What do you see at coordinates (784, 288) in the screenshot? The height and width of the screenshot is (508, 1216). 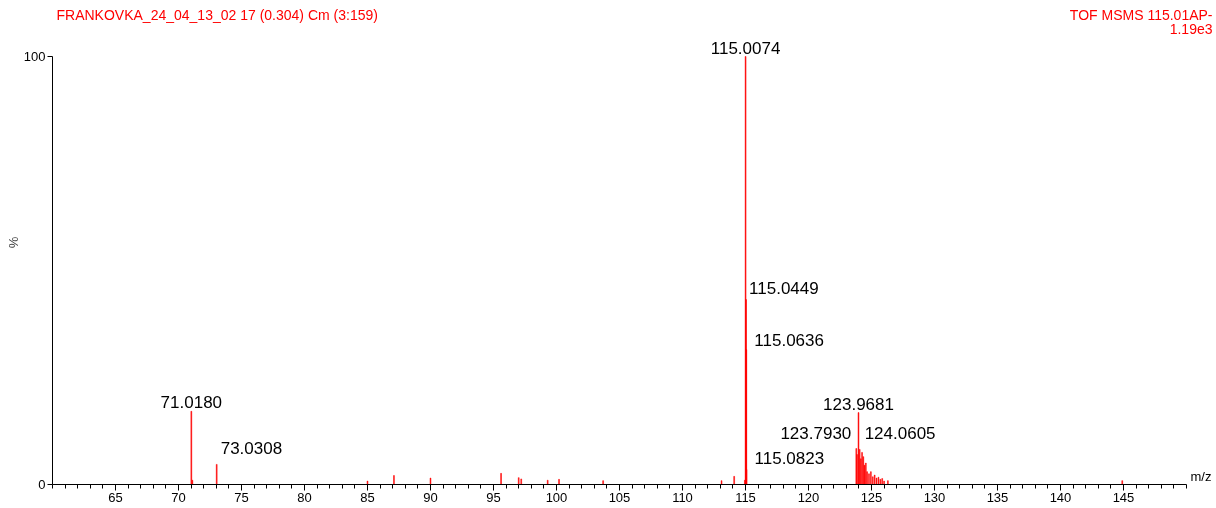 I see `annotation: 115.0449` at bounding box center [784, 288].